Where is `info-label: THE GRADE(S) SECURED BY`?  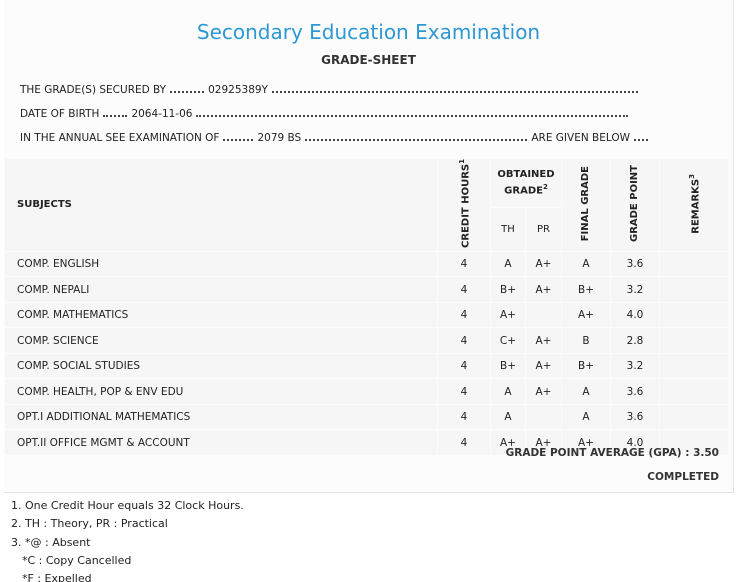 info-label: THE GRADE(S) SECURED BY is located at coordinates (93, 90).